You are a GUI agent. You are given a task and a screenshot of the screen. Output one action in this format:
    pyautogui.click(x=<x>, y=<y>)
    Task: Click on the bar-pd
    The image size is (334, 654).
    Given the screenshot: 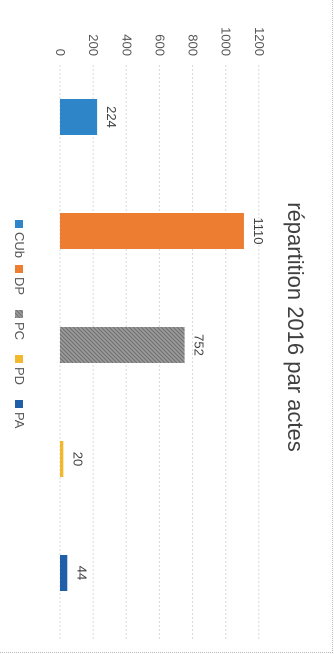 What is the action you would take?
    pyautogui.click(x=61, y=459)
    